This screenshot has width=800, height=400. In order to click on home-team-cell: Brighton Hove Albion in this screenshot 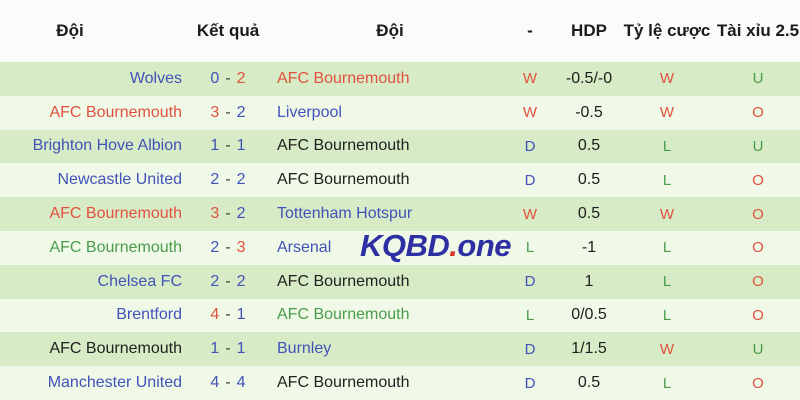, I will do `click(95, 147)`.